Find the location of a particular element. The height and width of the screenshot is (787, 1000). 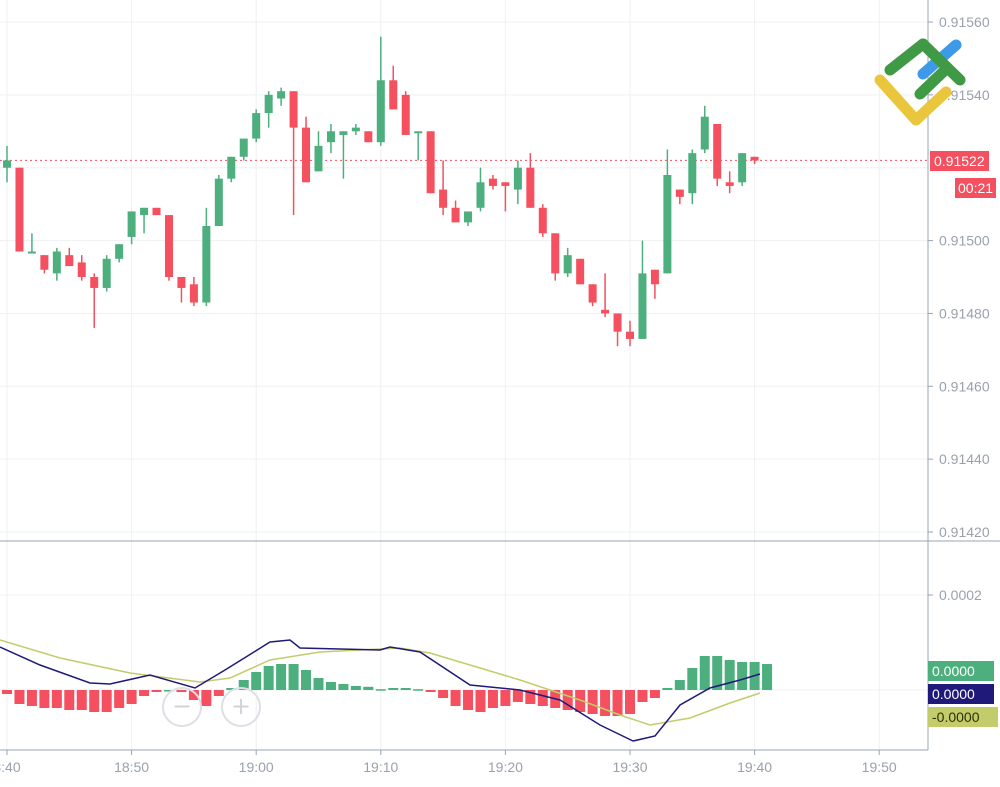

macd-signal-badge: -0.0000 is located at coordinates (963, 717).